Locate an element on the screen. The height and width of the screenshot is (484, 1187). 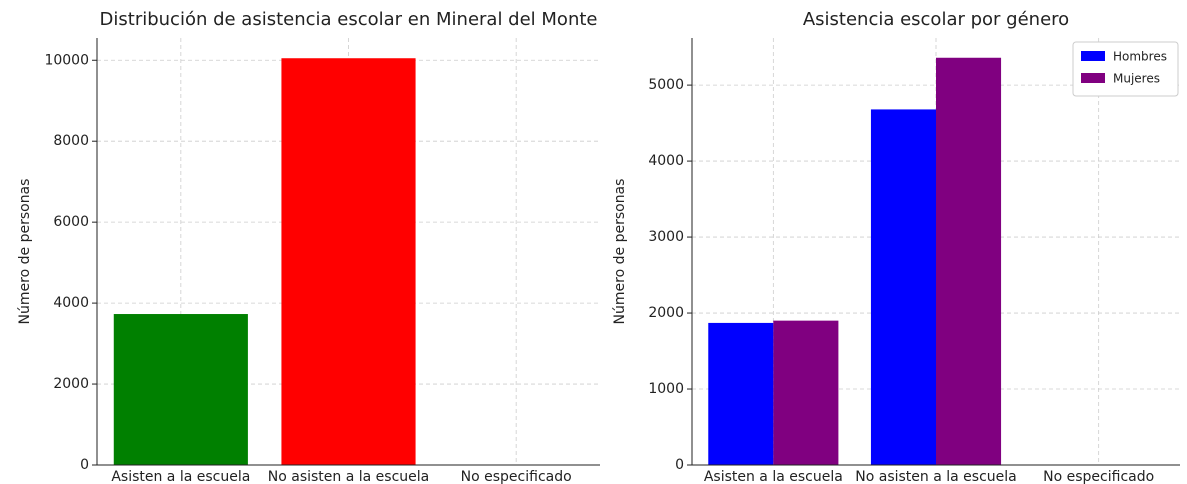
y-tick-label: 6000 is located at coordinates (71, 222).